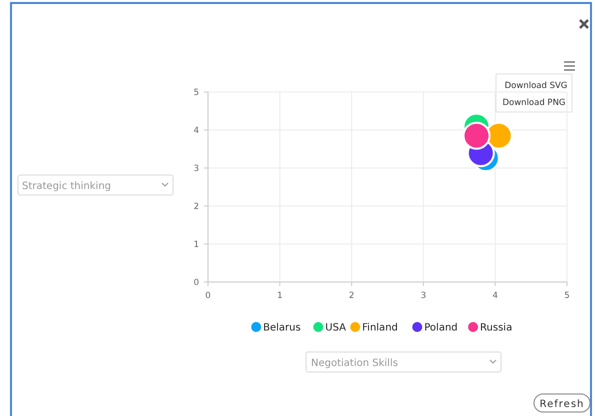 The width and height of the screenshot is (595, 416). What do you see at coordinates (196, 245) in the screenshot?
I see `y-tick-label: 1` at bounding box center [196, 245].